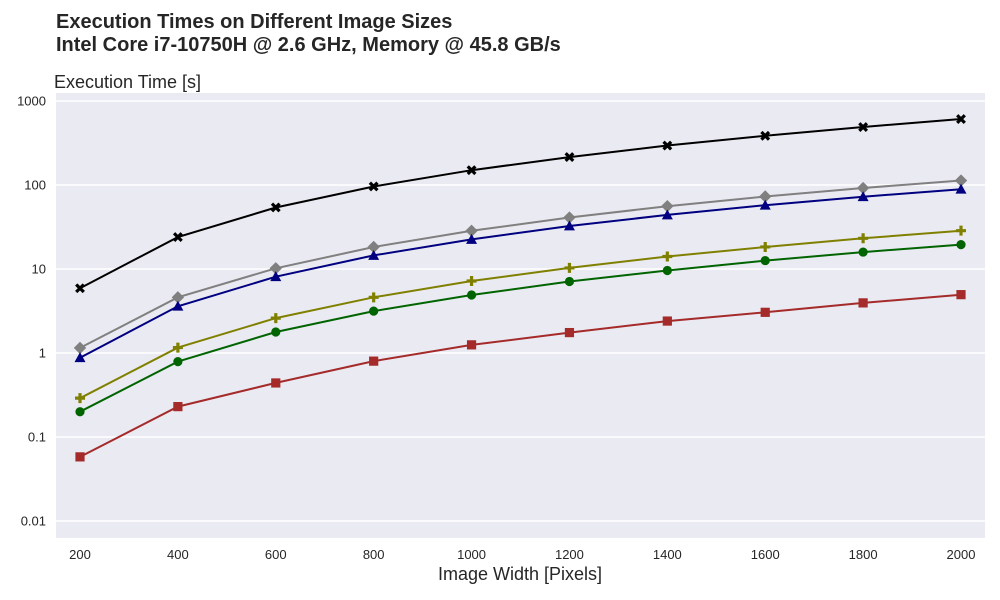 The height and width of the screenshot is (600, 1000). Describe the element at coordinates (80, 554) in the screenshot. I see `x-tick-label: 200` at that location.